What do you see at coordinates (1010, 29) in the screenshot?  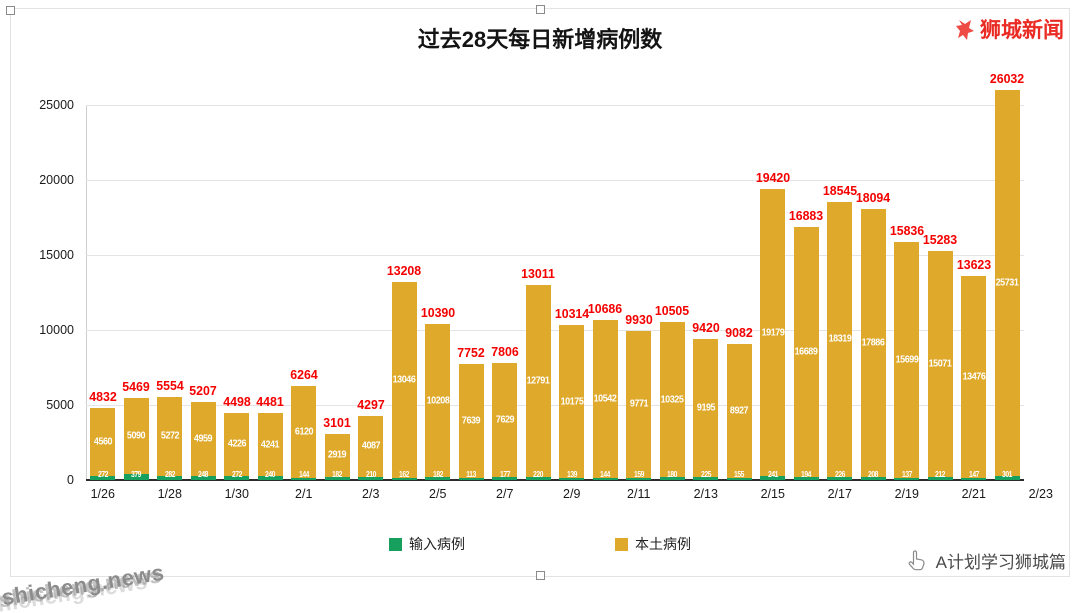 I see `site-logo: 狮城新闻` at bounding box center [1010, 29].